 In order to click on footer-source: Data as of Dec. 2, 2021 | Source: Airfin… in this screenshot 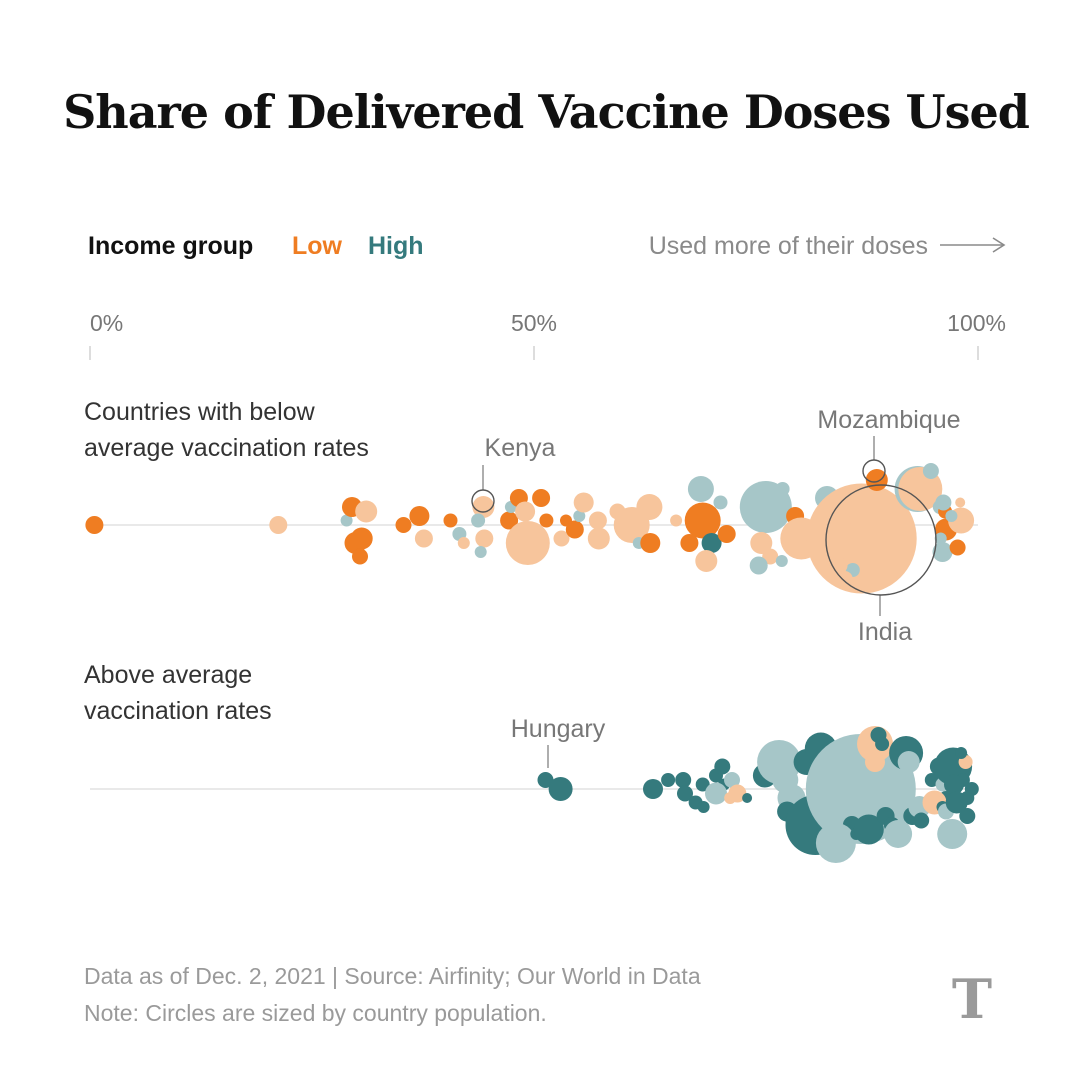, I will do `click(392, 976)`.